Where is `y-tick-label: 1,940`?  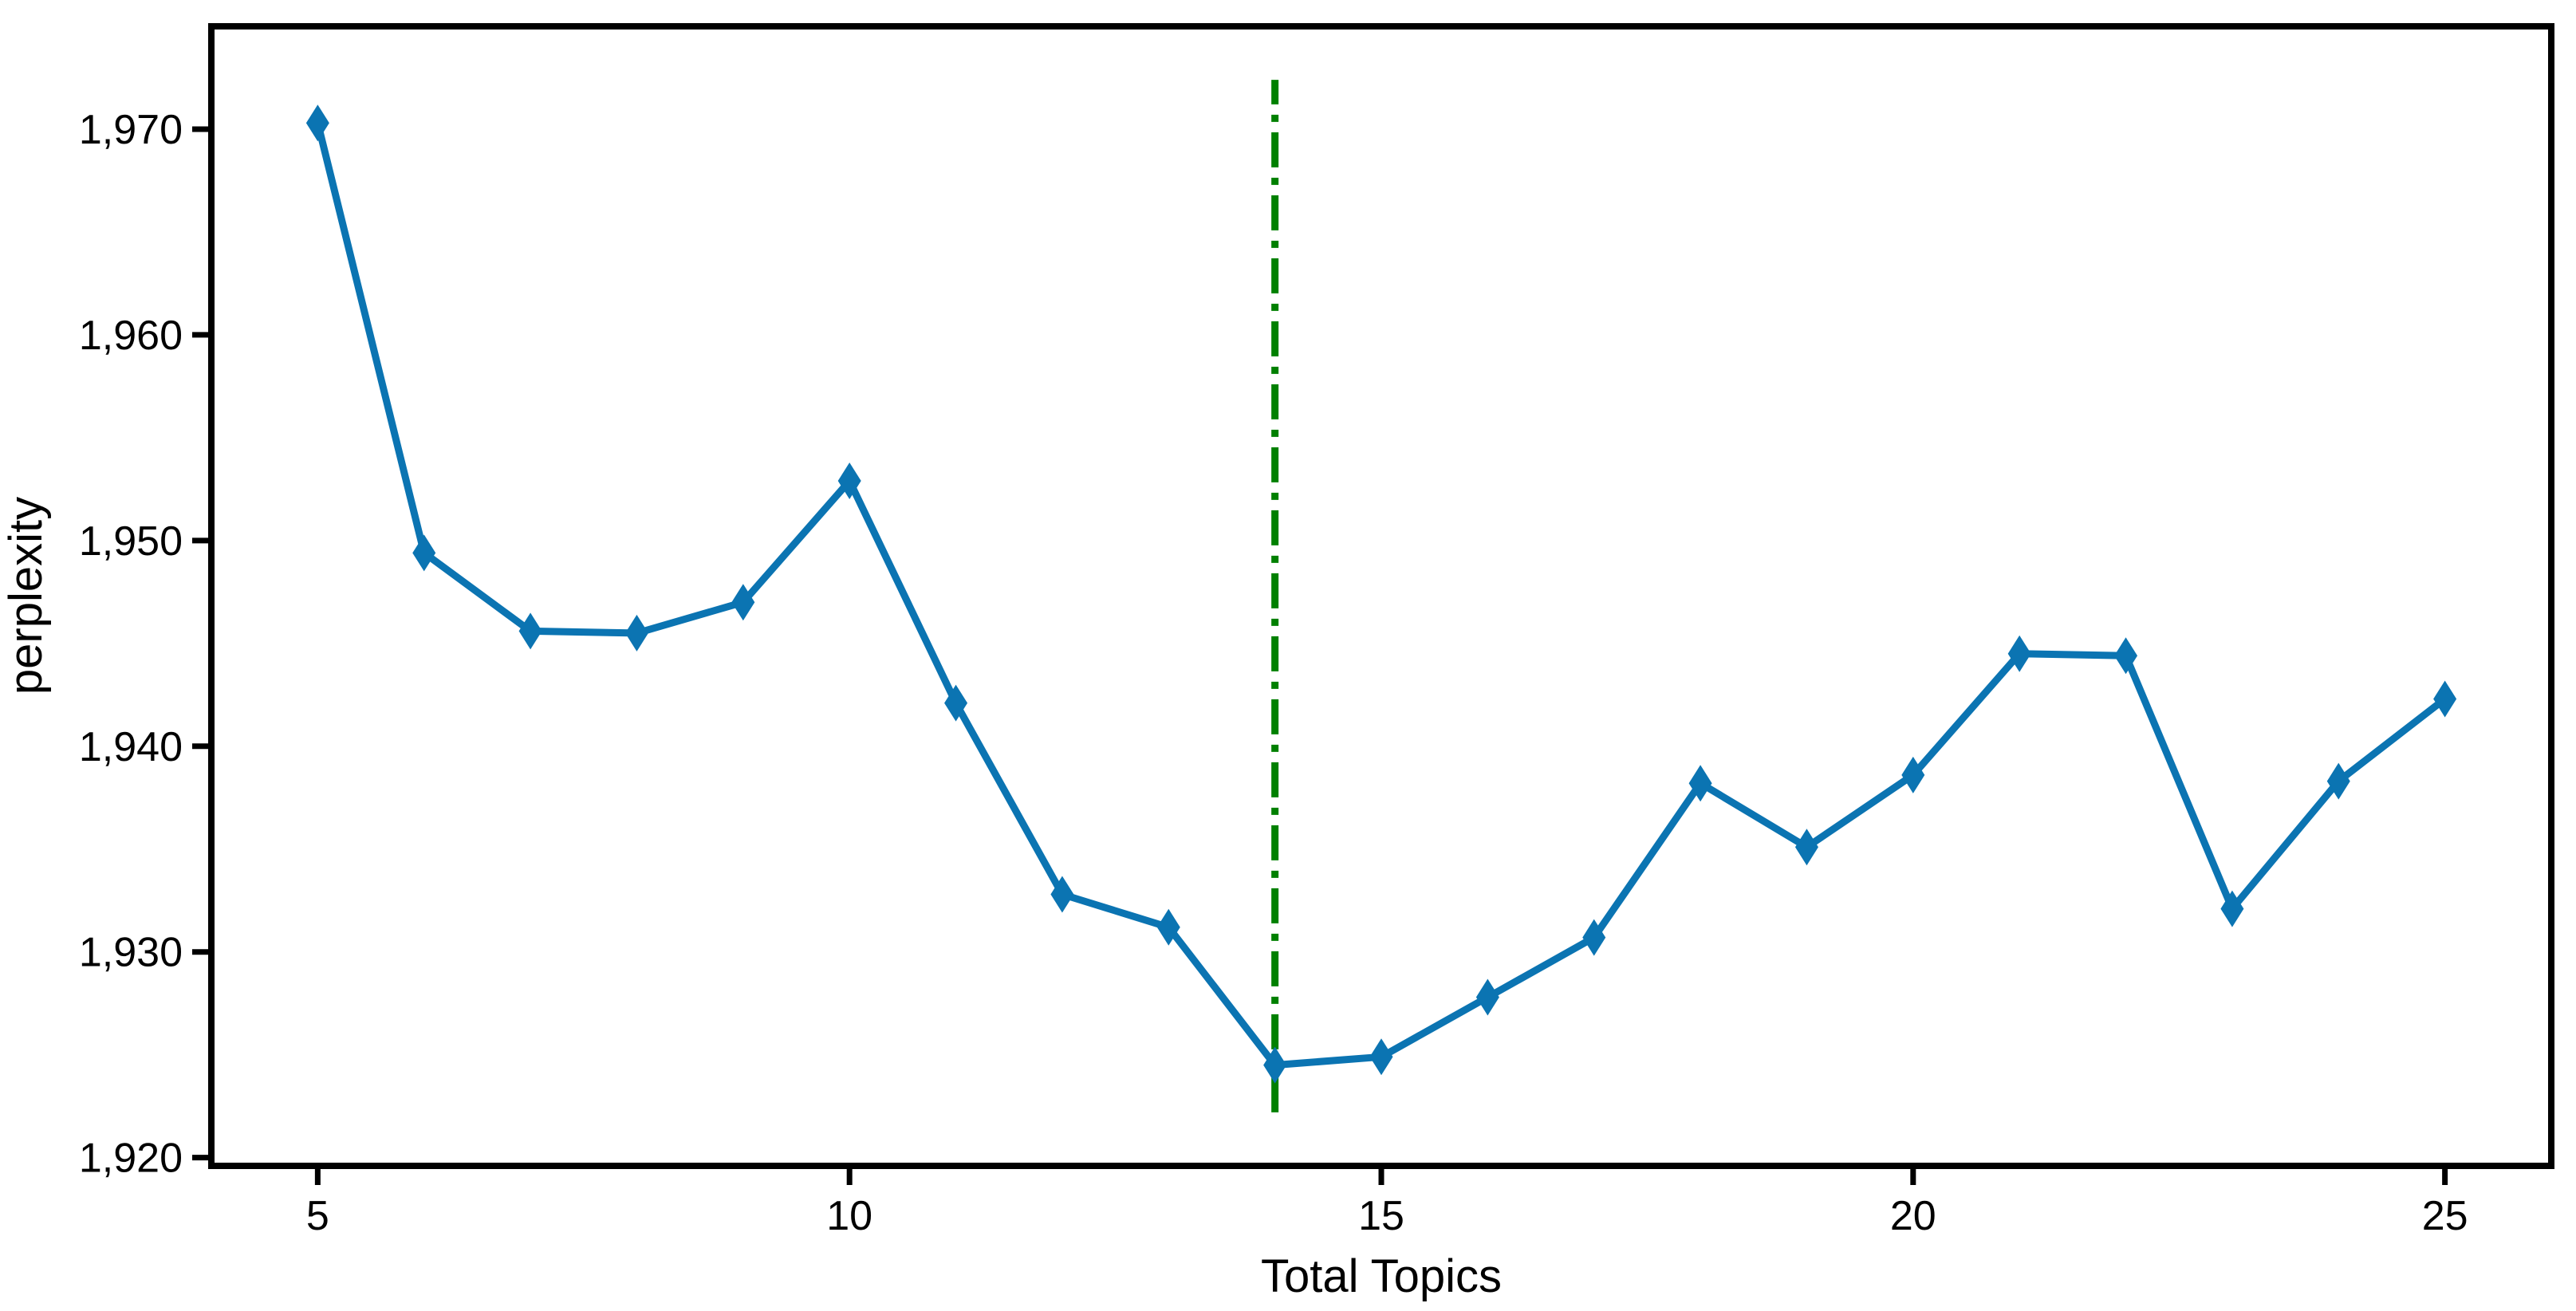
y-tick-label: 1,940 is located at coordinates (131, 747).